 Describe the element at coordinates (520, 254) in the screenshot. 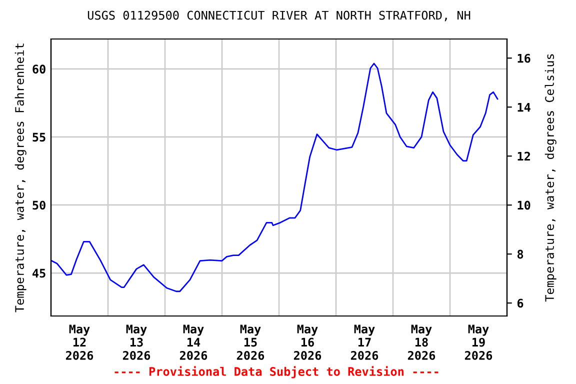

I see `y2-tick-label: 8` at that location.